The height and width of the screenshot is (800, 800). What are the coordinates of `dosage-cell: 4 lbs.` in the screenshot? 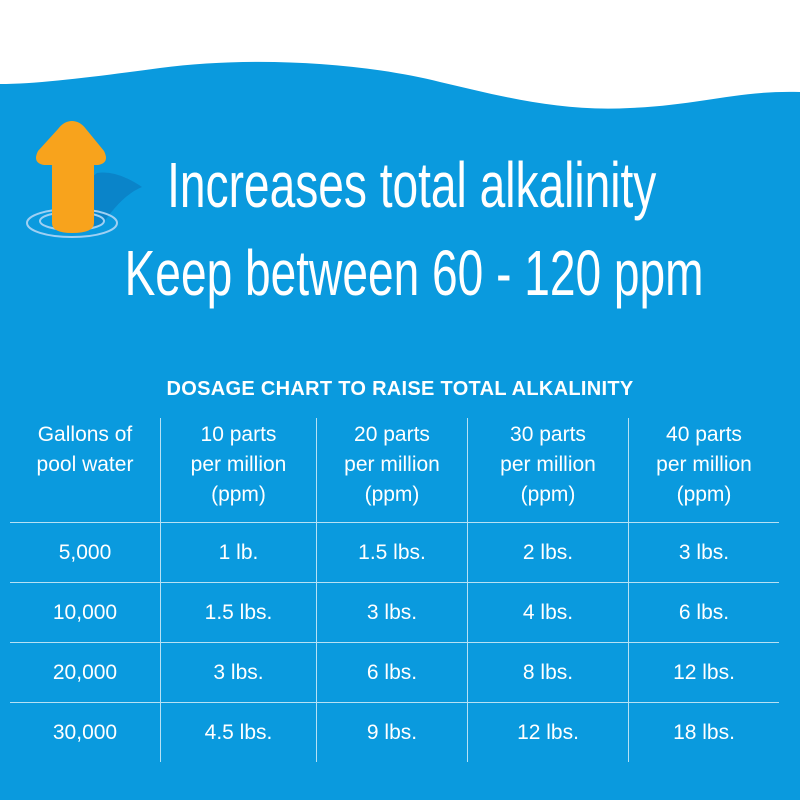 It's located at (548, 612).